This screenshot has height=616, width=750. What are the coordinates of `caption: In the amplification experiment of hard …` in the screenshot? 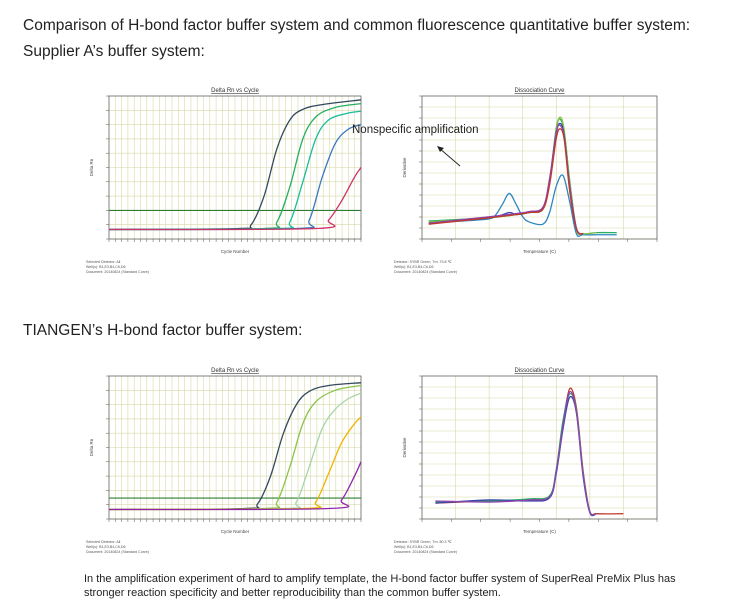 It's located at (380, 586).